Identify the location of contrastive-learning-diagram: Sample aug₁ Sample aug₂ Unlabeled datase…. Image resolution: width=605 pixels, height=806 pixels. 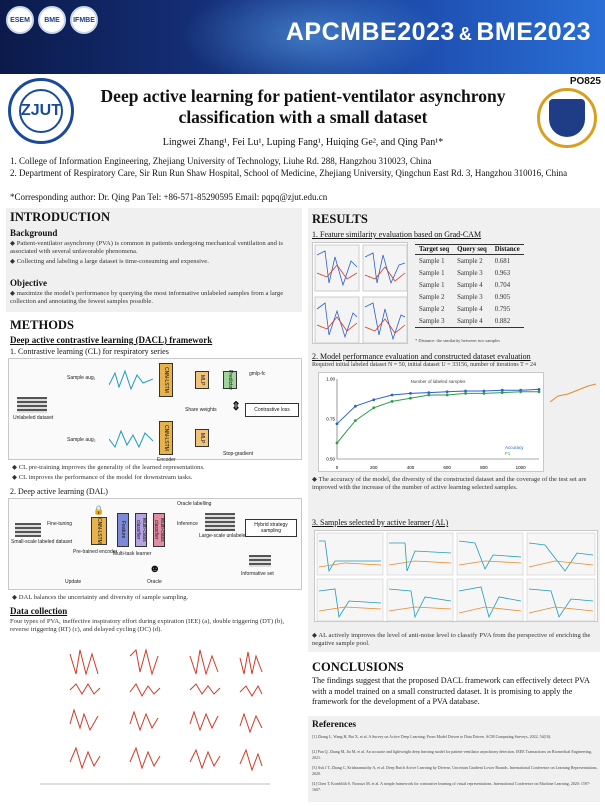
(155, 410).